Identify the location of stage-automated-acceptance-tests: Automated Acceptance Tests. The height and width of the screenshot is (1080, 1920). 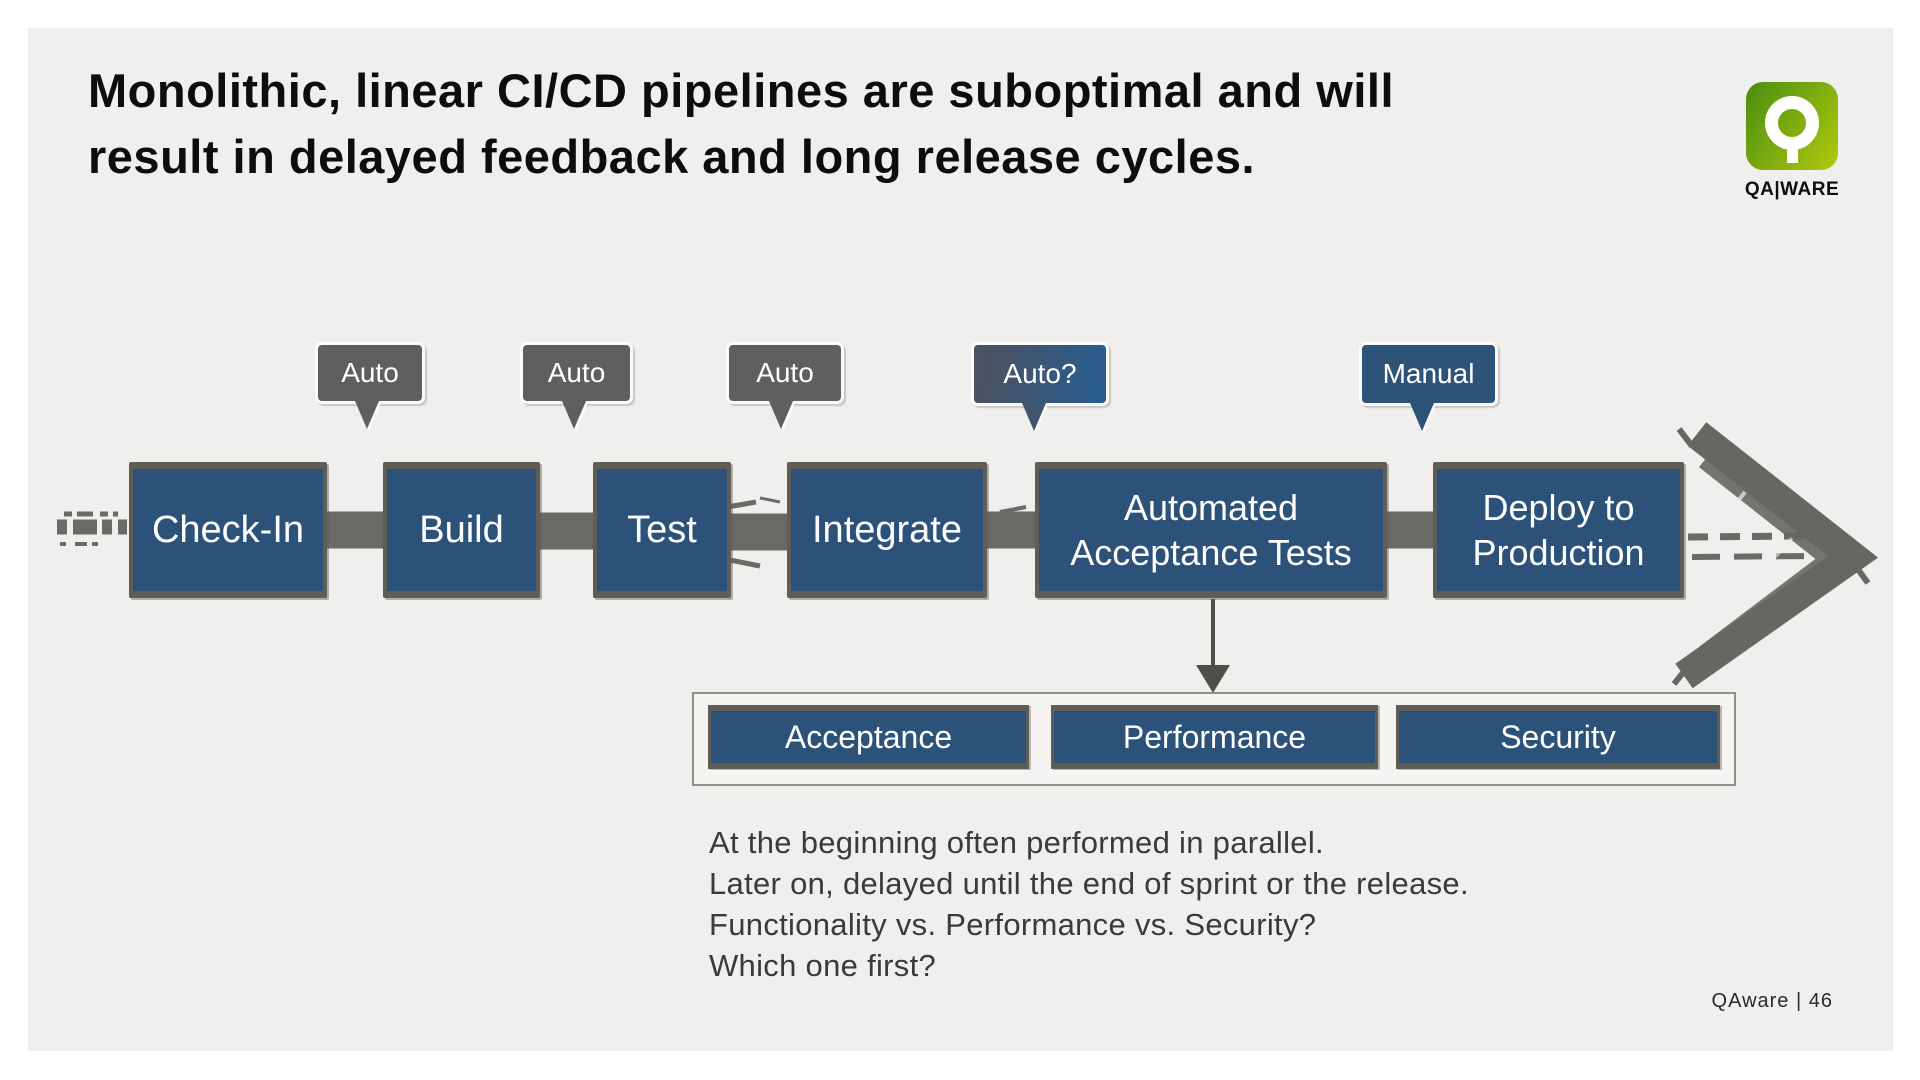
(1211, 530).